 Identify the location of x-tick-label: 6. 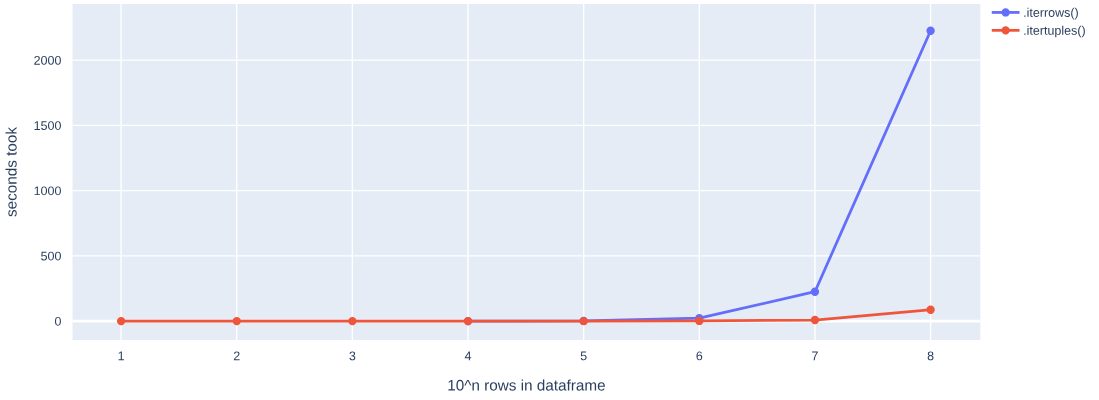
(699, 356).